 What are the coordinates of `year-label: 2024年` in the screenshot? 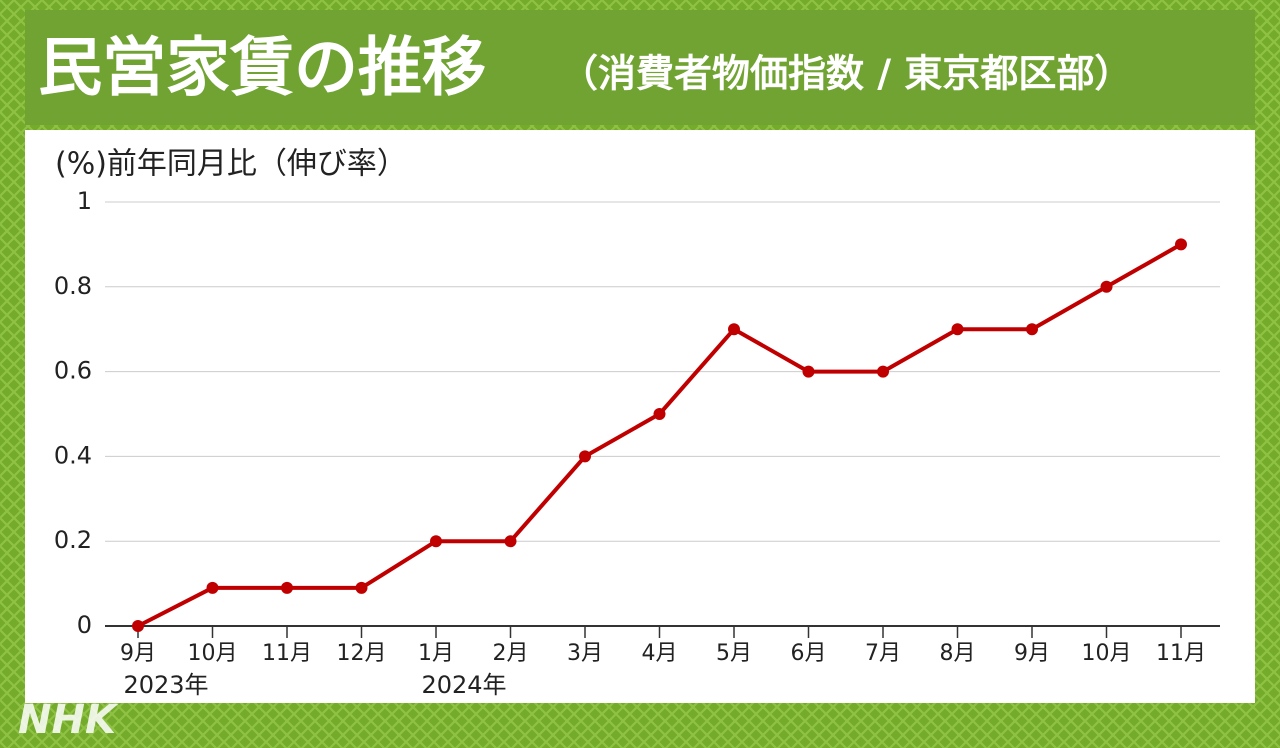 It's located at (463, 685).